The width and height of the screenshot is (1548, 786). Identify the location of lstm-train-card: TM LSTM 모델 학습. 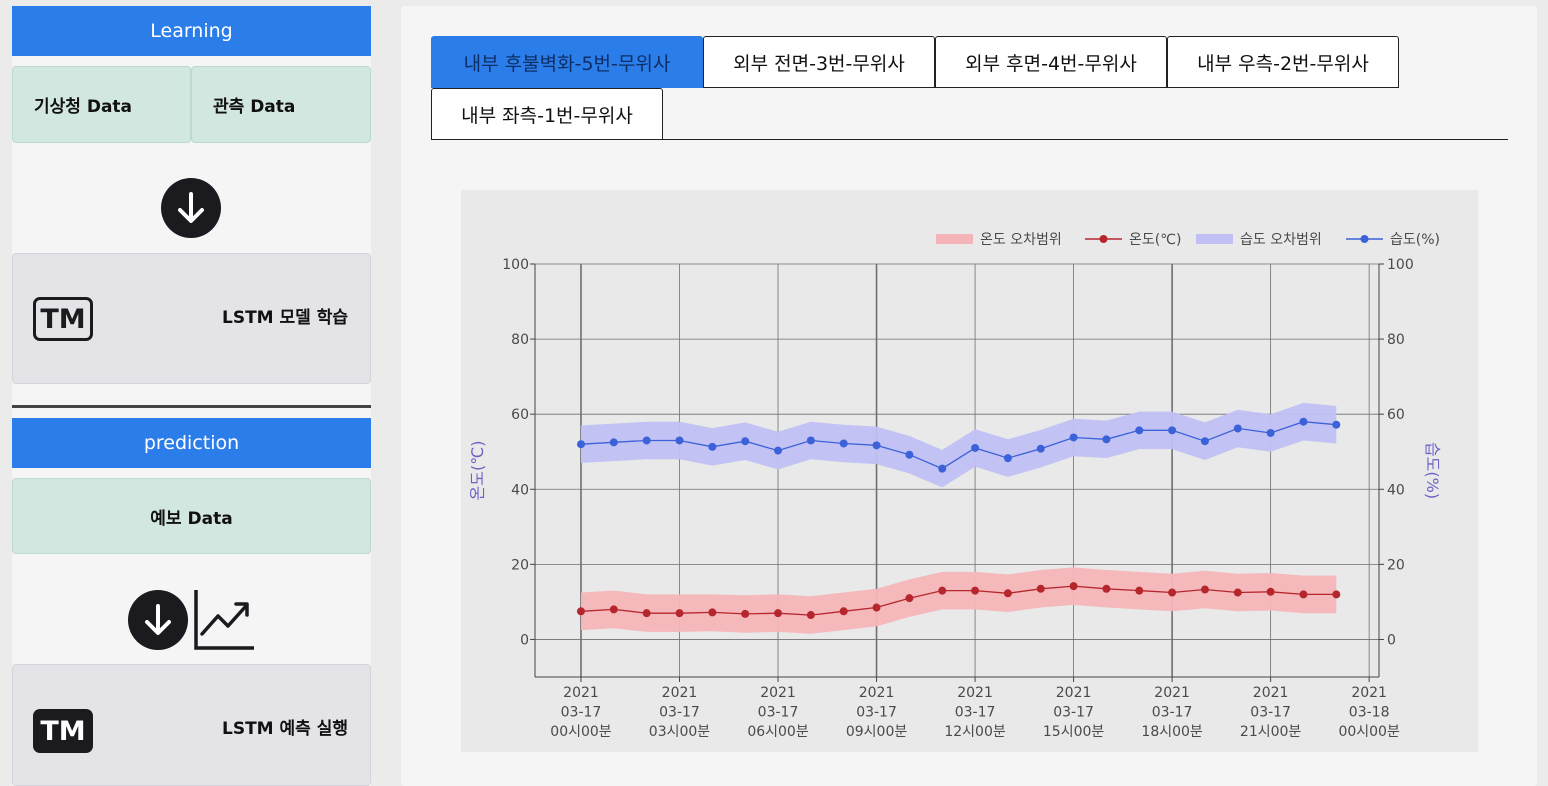
(191, 318).